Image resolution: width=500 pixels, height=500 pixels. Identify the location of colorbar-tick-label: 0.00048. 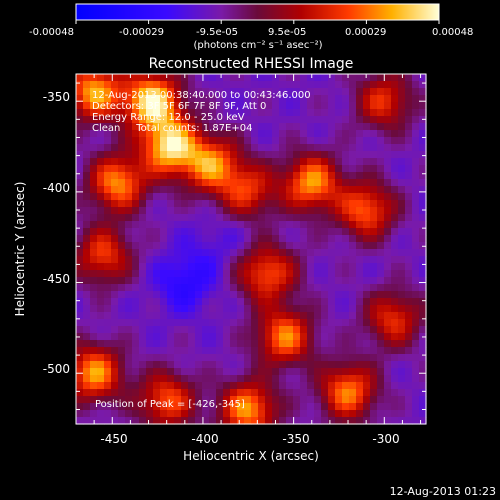
(452, 32).